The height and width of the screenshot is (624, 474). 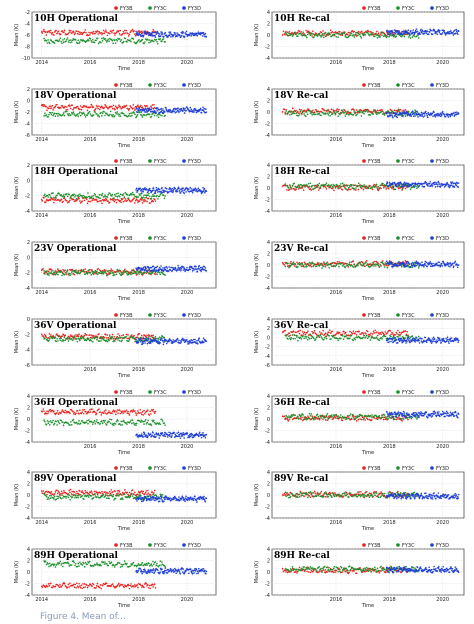 What do you see at coordinates (171, 110) in the screenshot?
I see `series-fy3d` at bounding box center [171, 110].